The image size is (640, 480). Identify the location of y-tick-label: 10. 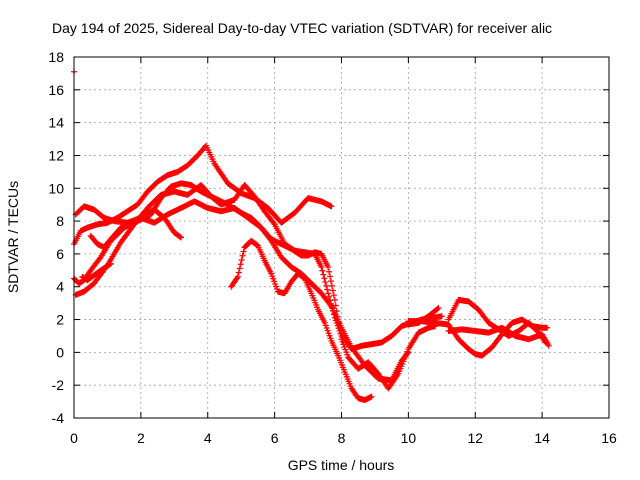
(56, 188).